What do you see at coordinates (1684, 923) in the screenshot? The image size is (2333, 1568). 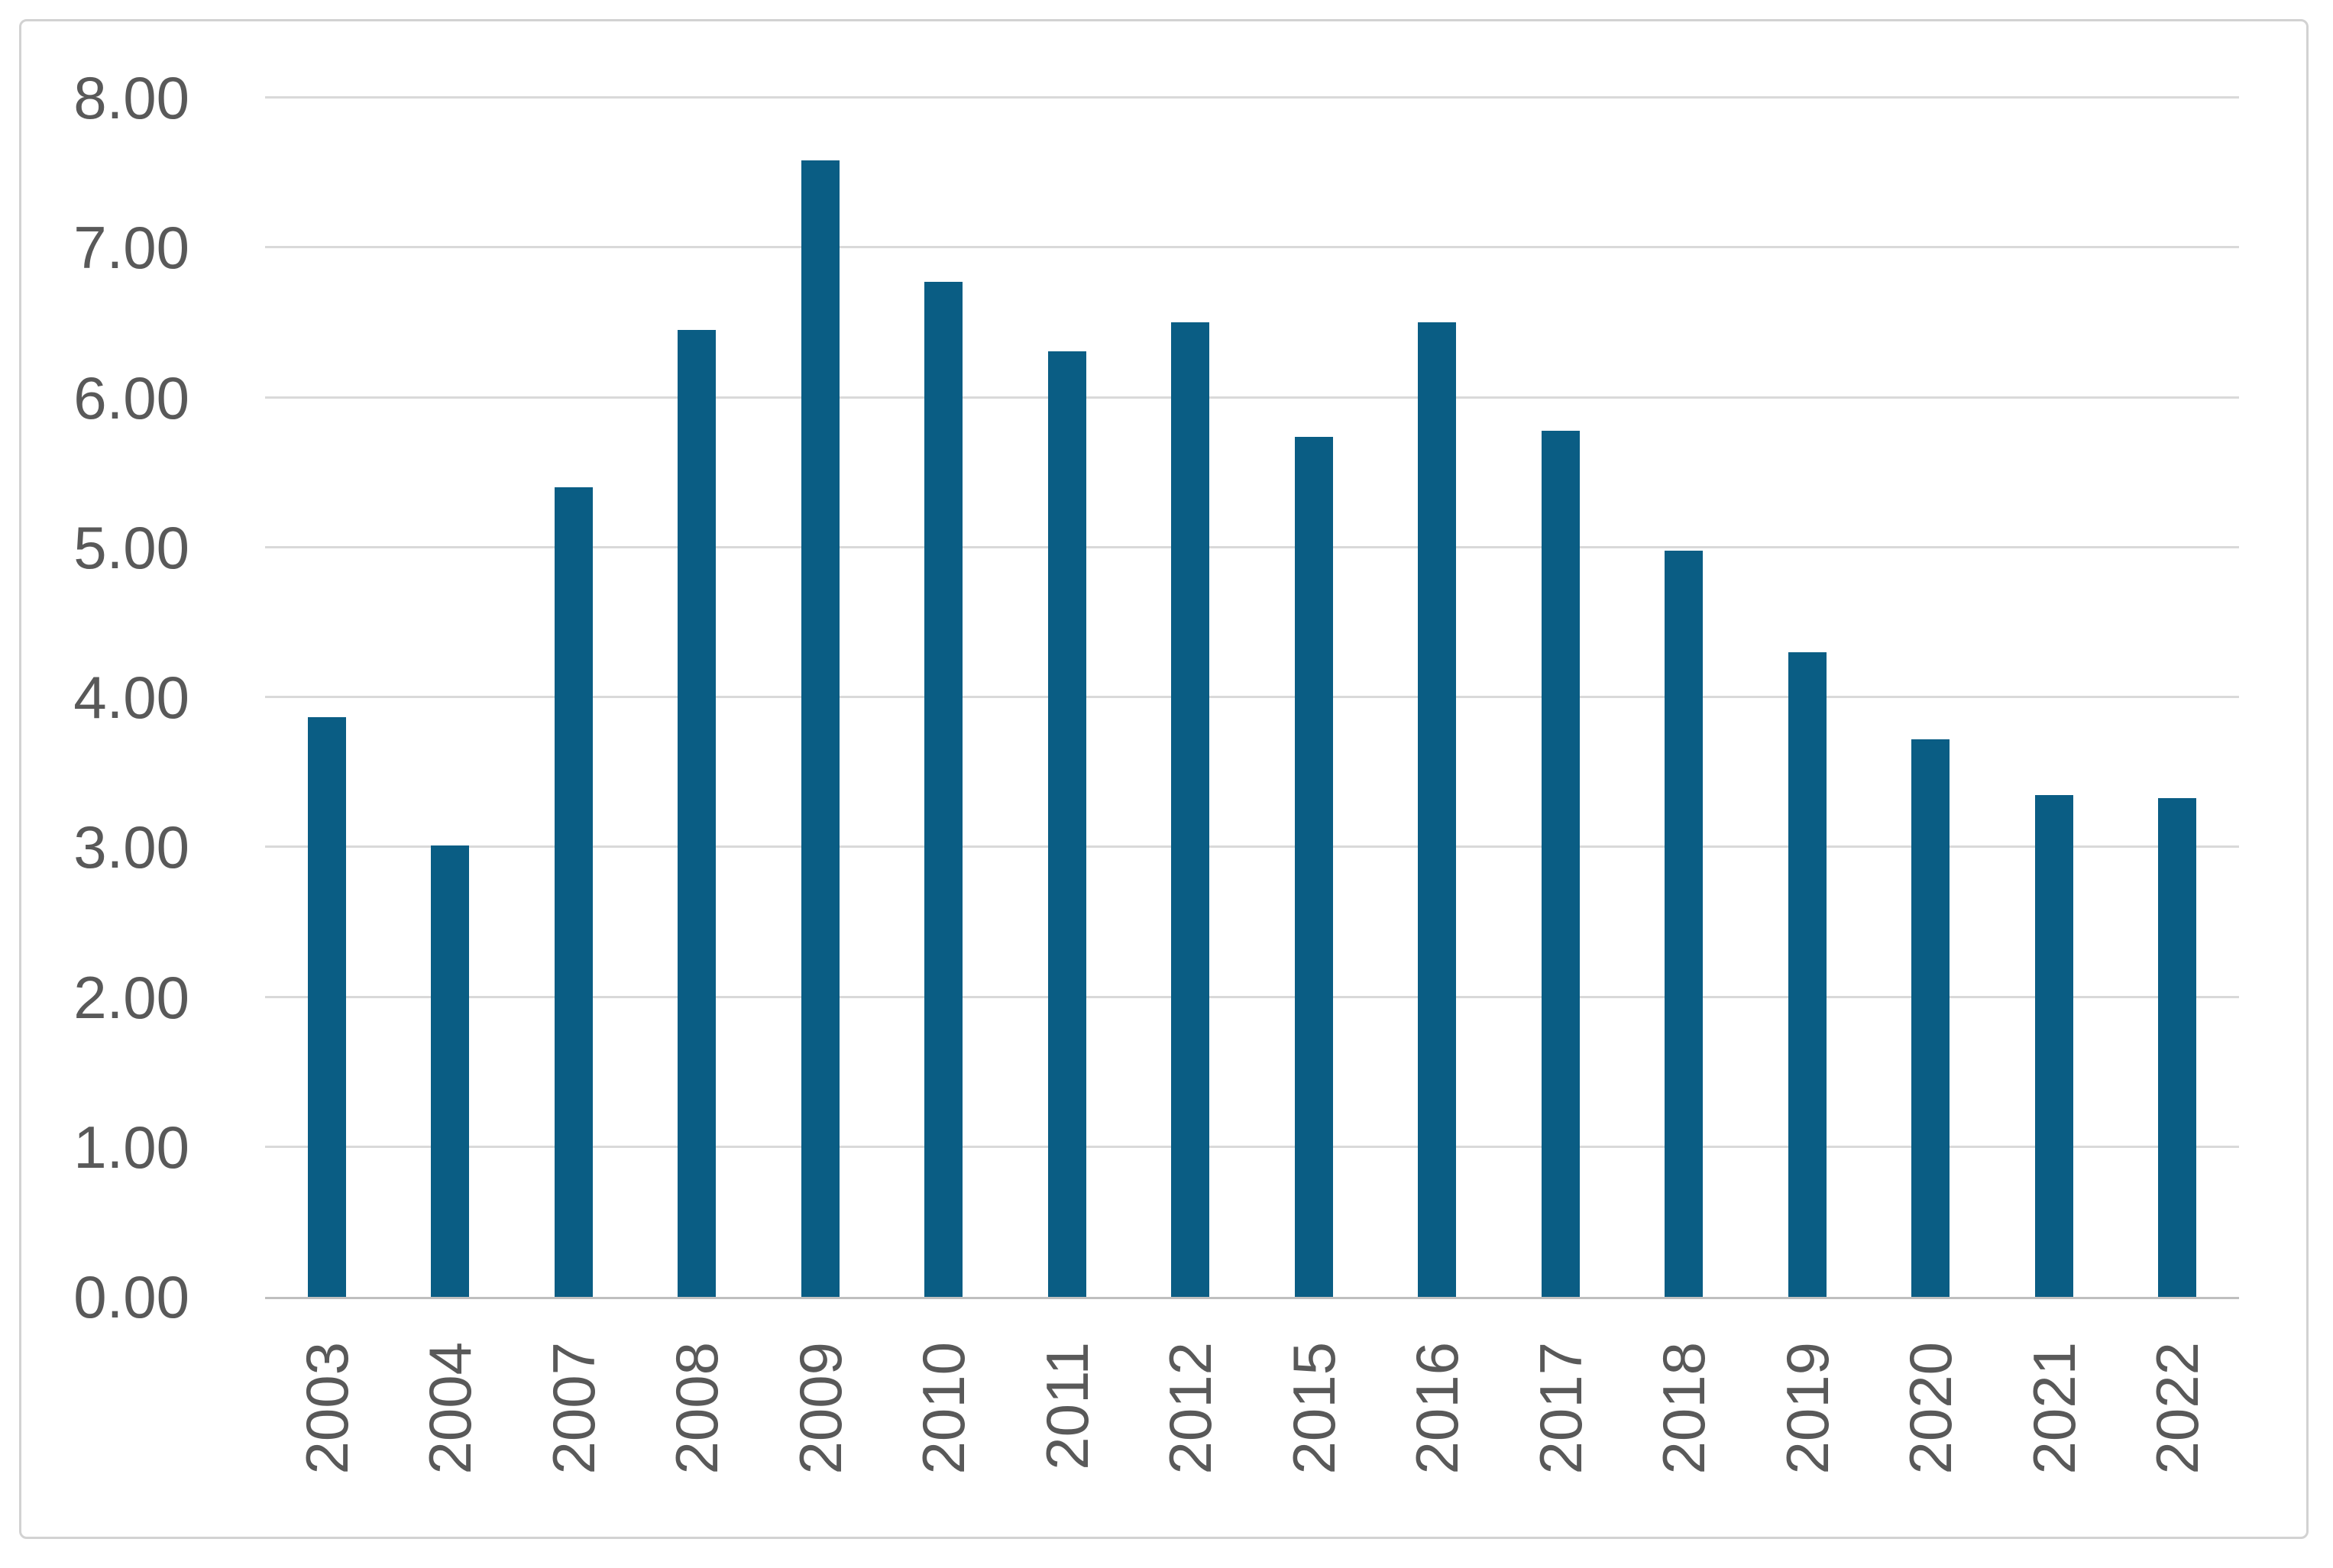 I see `bar-2018` at bounding box center [1684, 923].